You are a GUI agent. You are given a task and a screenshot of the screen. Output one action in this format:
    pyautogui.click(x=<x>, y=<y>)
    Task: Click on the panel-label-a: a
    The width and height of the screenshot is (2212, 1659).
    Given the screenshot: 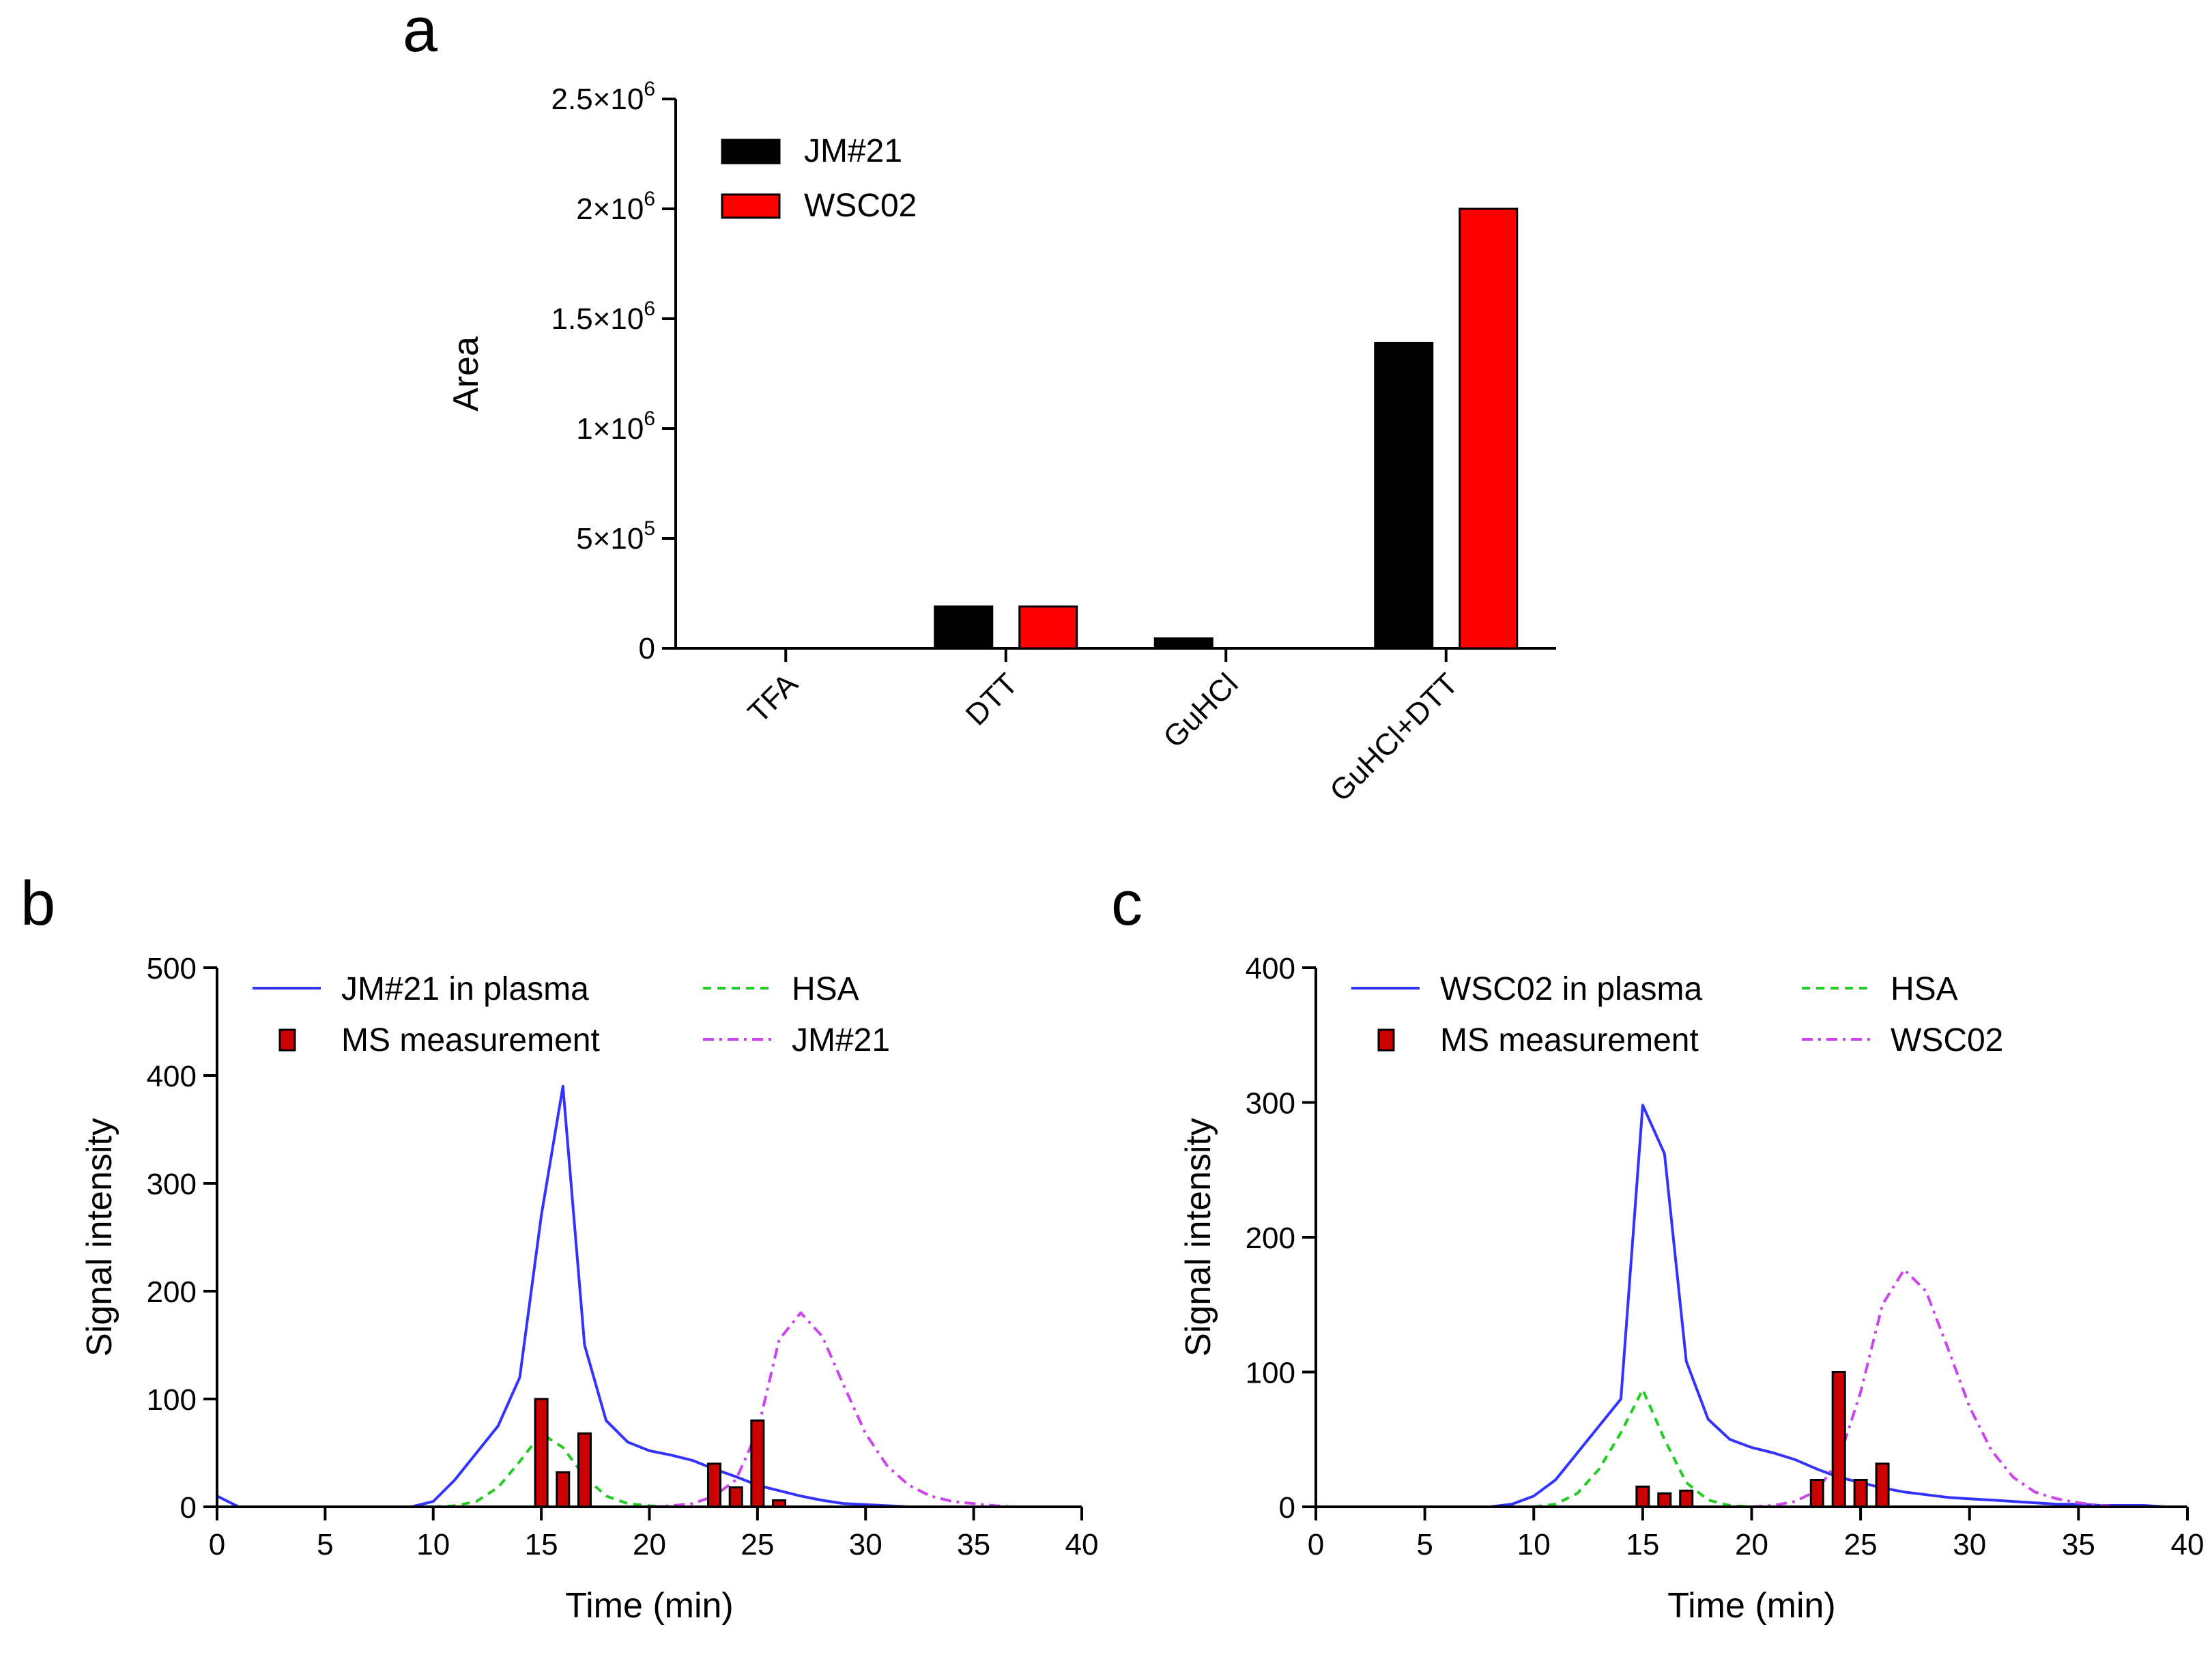 What is the action you would take?
    pyautogui.click(x=420, y=32)
    